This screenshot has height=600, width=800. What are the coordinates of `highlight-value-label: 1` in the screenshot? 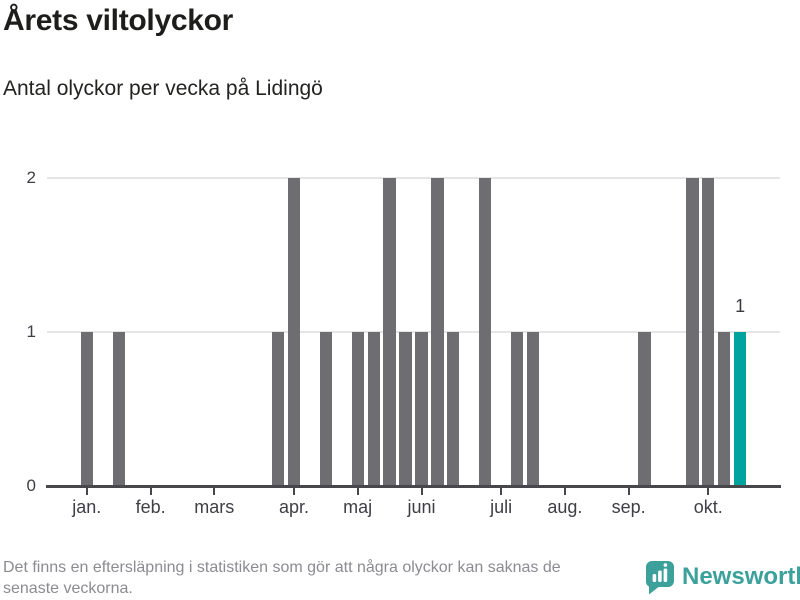 It's located at (740, 306).